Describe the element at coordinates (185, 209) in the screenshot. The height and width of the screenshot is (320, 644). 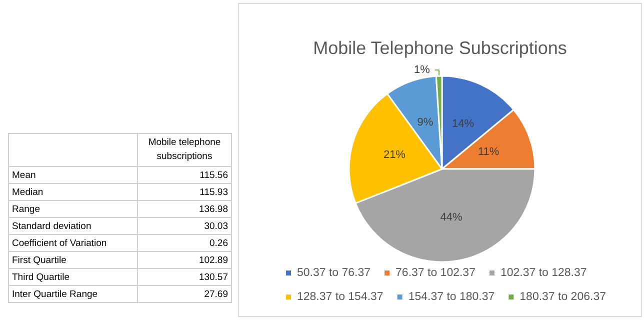
I see `data-label: 136.98` at that location.